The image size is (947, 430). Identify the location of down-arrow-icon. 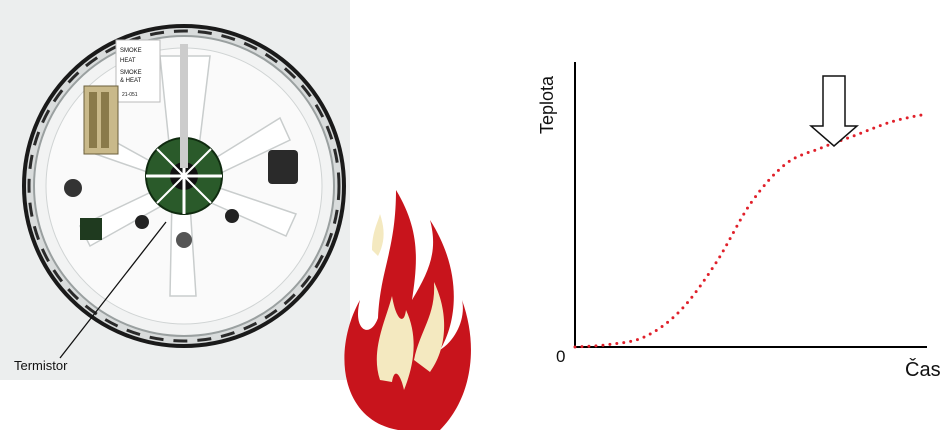
(834, 111).